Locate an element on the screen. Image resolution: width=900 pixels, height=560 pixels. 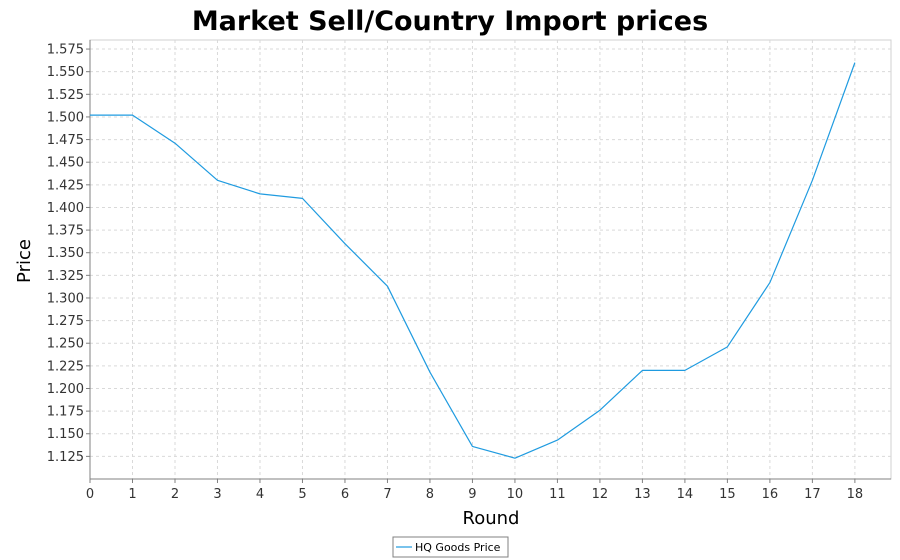
y-tick-label: 1.150 is located at coordinates (65, 434).